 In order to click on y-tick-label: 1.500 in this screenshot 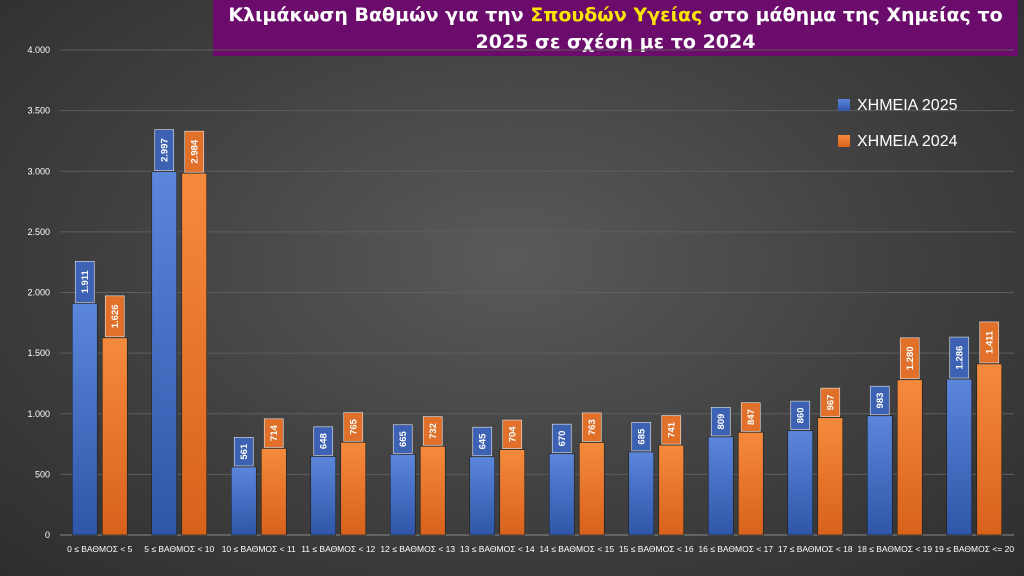, I will do `click(38, 353)`.